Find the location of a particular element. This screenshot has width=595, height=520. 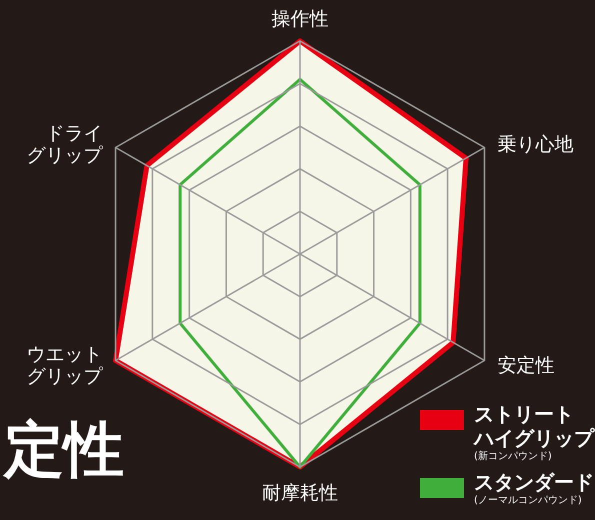

spoke-label: ウエットグリップ is located at coordinates (65, 366).